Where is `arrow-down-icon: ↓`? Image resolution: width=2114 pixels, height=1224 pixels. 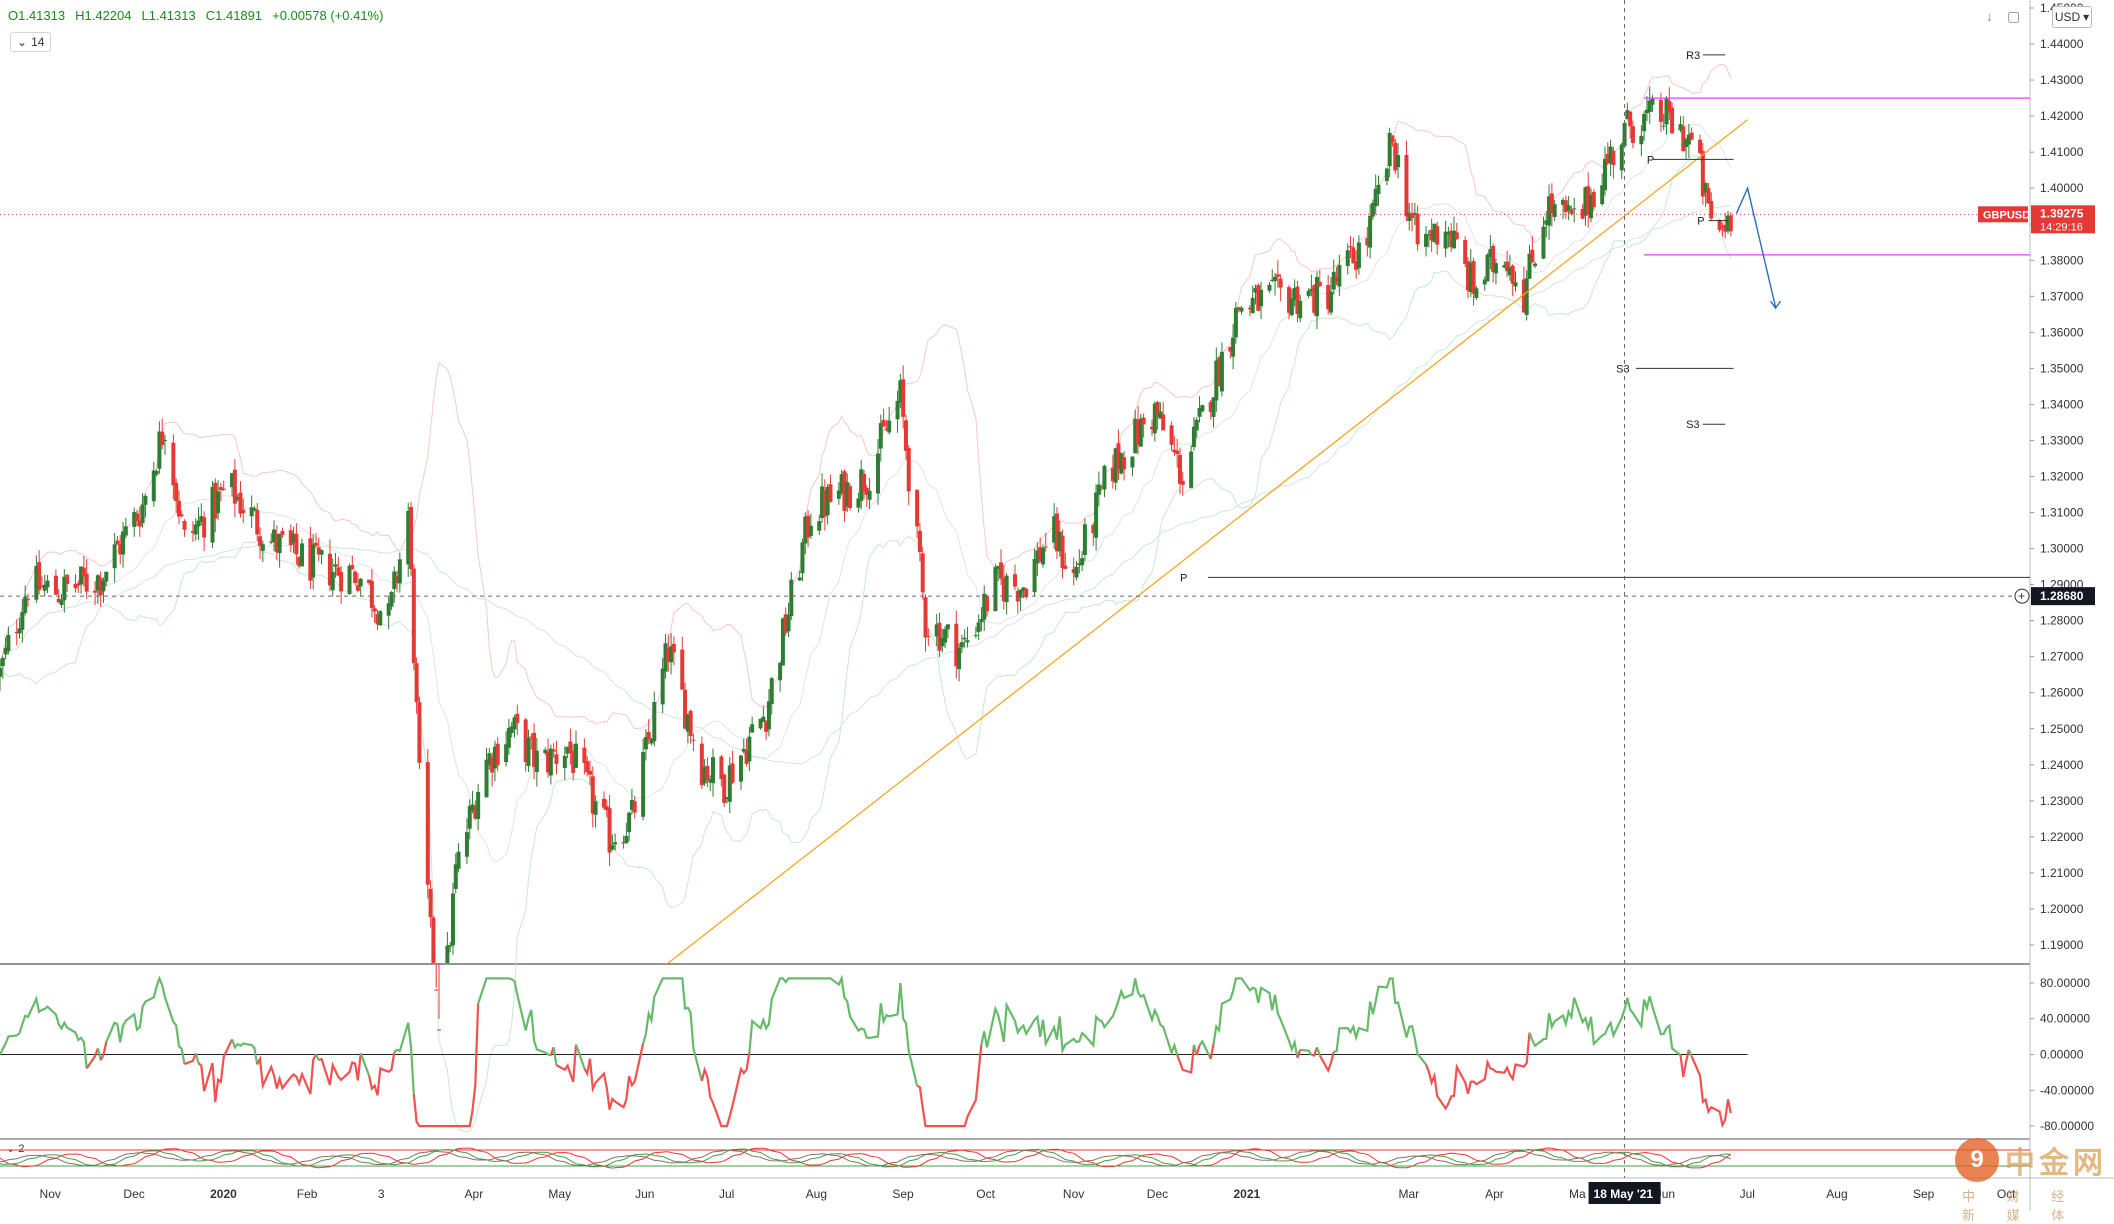 arrow-down-icon: ↓ is located at coordinates (1989, 16).